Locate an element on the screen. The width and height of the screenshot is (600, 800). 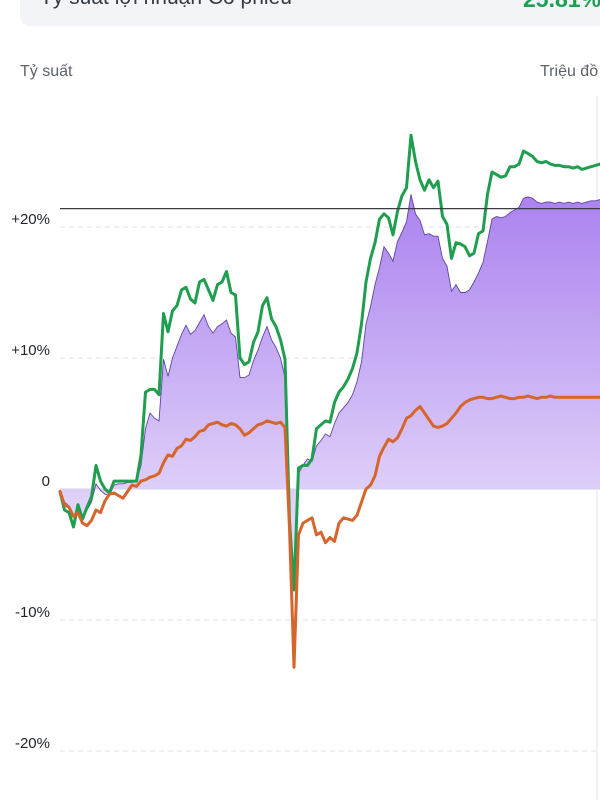
y-tick-label: +20% is located at coordinates (30, 219).